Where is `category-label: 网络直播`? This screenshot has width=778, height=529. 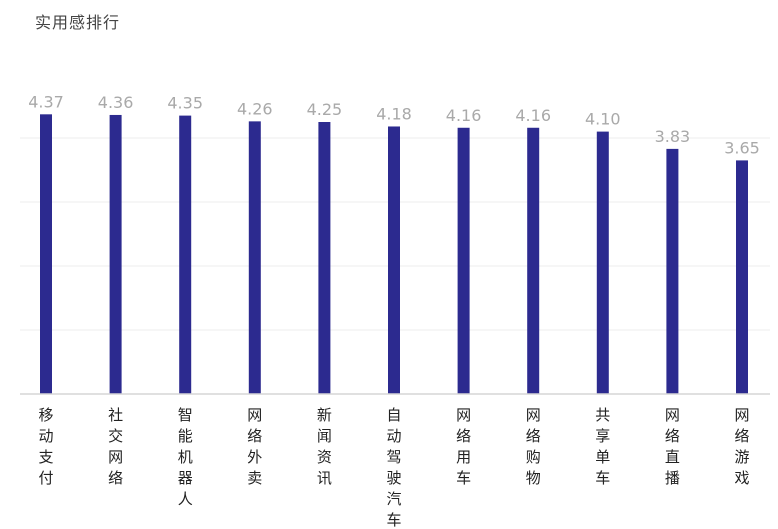
category-label: 网络直播 is located at coordinates (672, 446).